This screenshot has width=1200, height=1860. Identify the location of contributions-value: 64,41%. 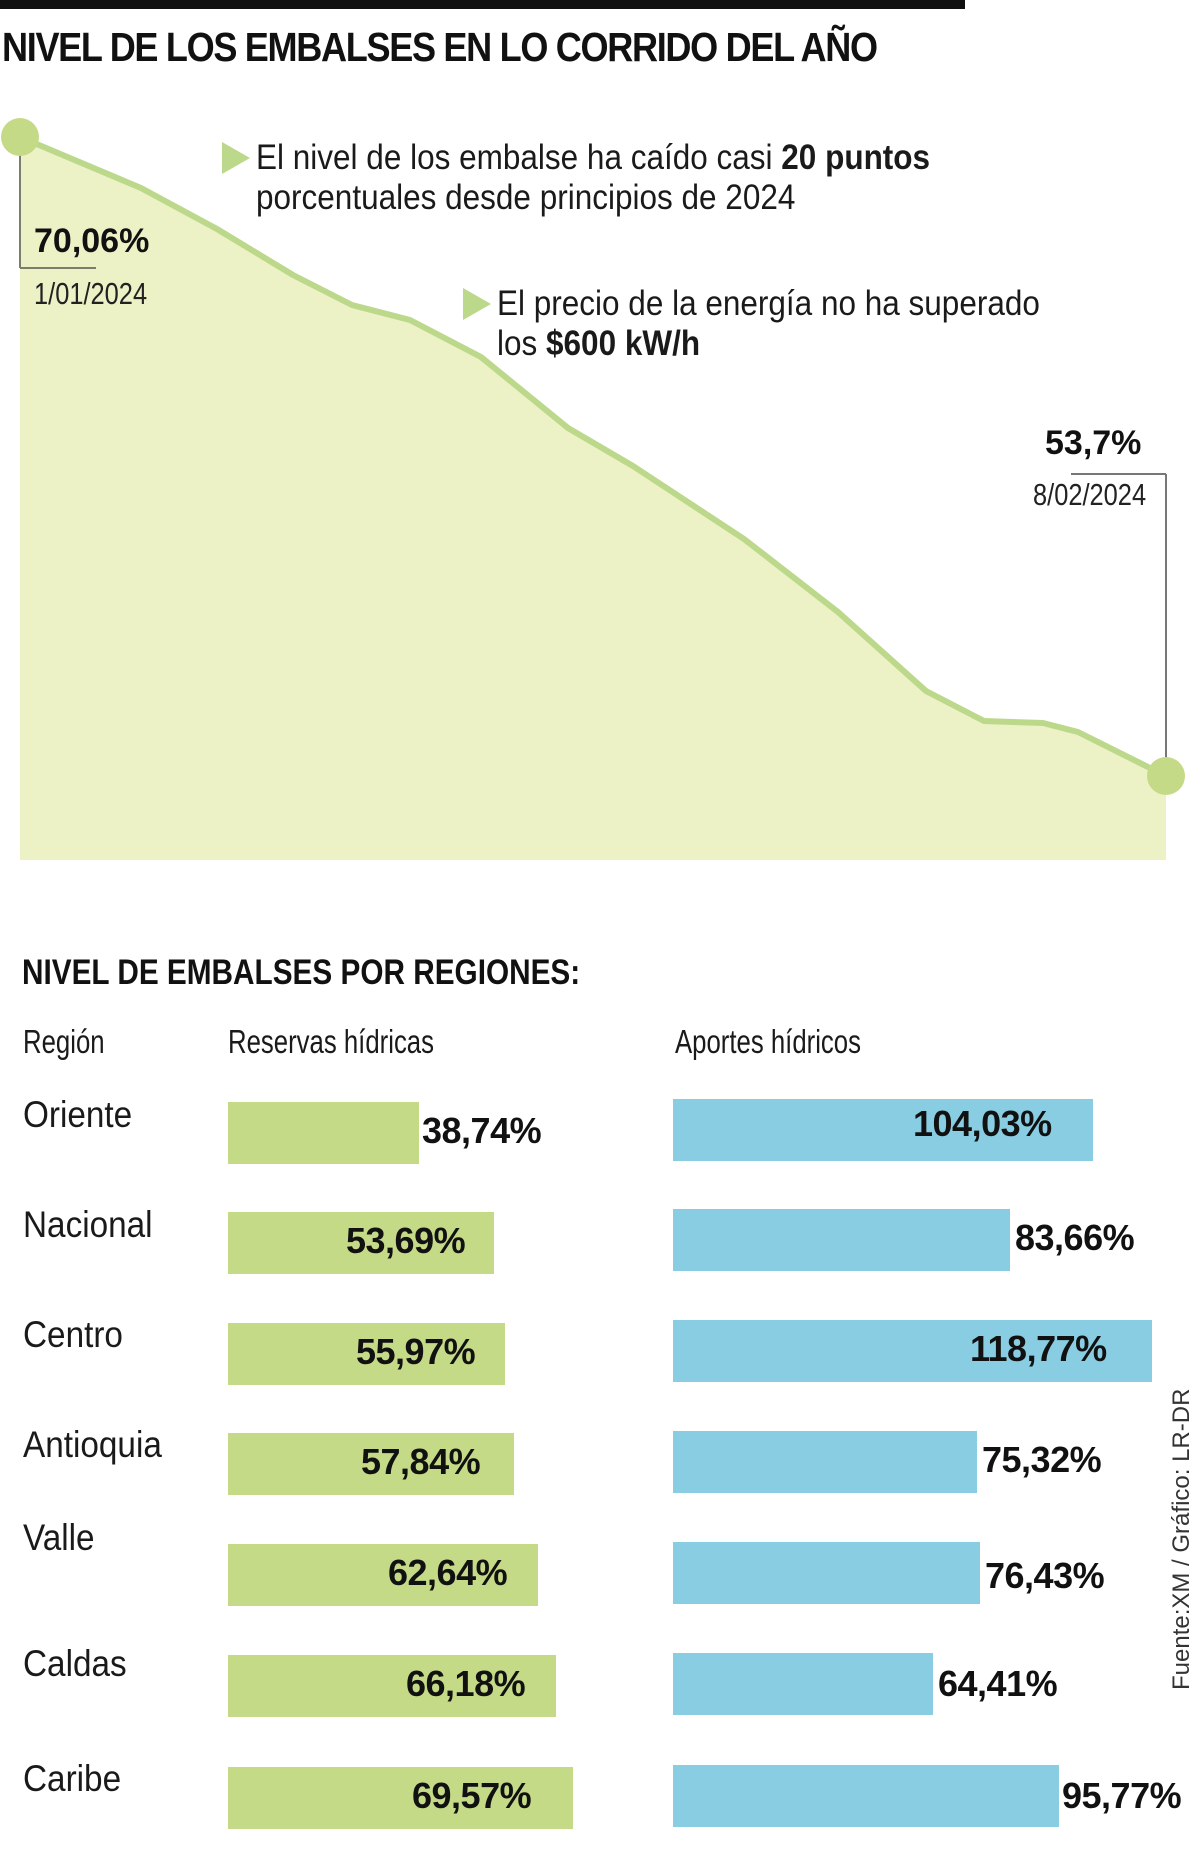
(998, 1683).